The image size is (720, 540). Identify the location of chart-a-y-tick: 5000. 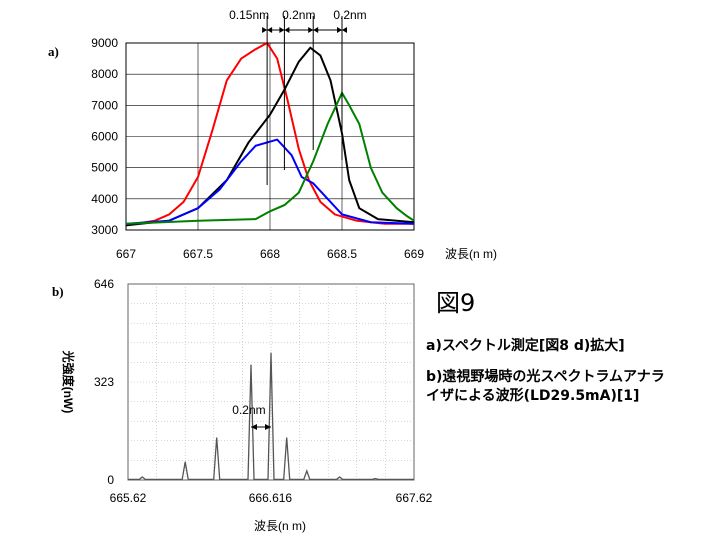
(104, 168).